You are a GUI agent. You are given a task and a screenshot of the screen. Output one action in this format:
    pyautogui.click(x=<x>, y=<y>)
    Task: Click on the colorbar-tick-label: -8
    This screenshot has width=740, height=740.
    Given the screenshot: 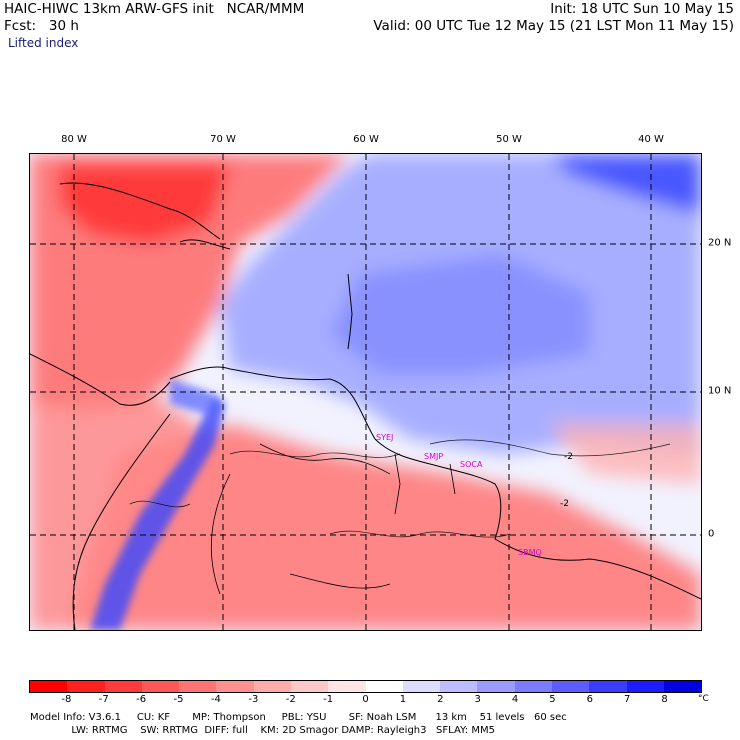 What is the action you would take?
    pyautogui.click(x=66, y=699)
    